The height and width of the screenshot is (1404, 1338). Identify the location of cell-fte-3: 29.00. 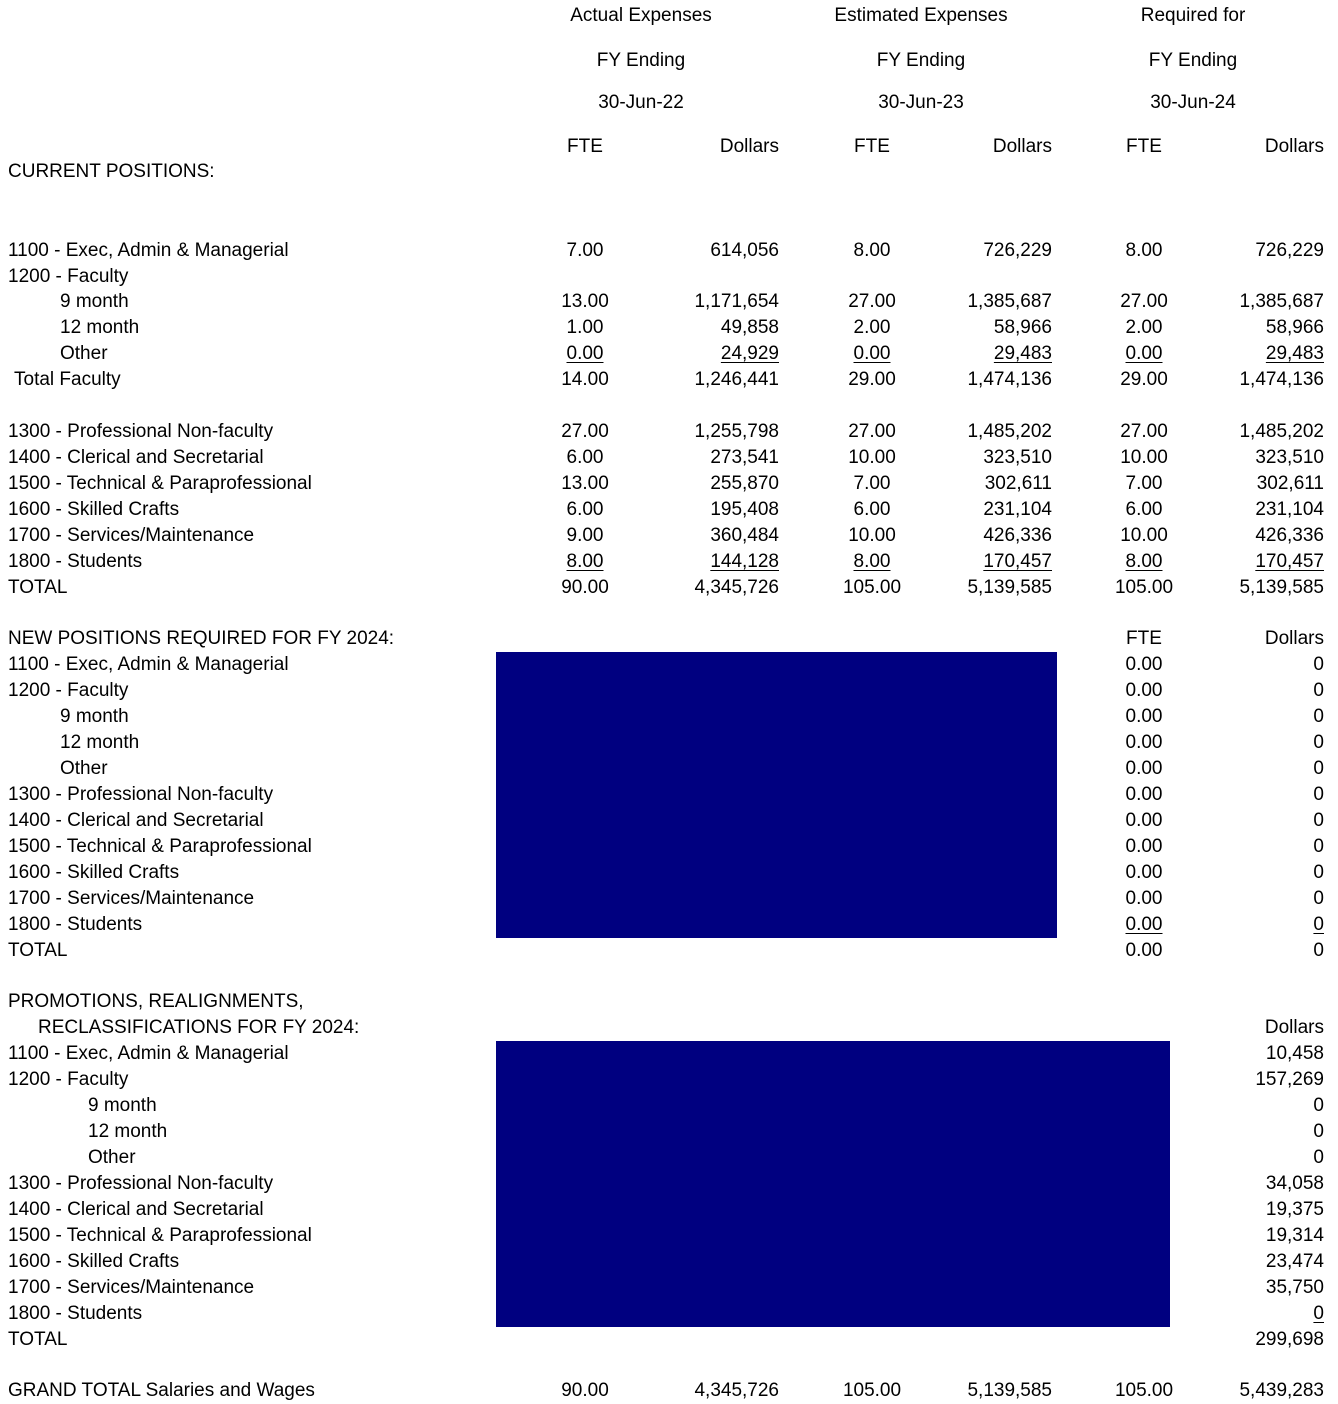
(1144, 379).